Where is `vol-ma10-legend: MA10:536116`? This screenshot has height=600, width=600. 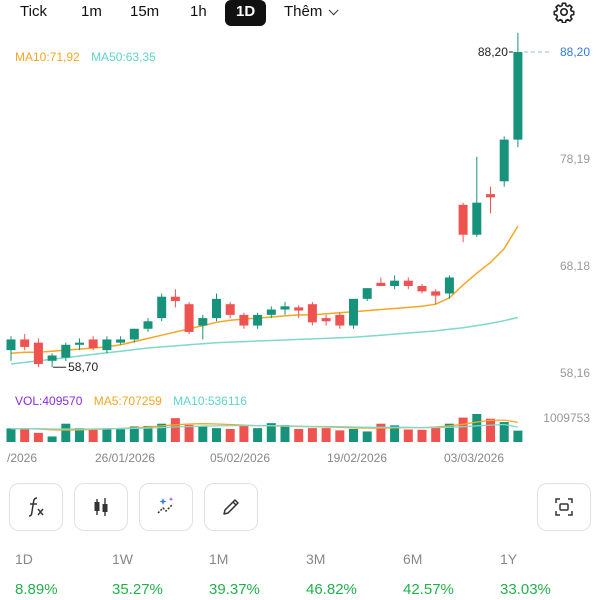 vol-ma10-legend: MA10:536116 is located at coordinates (210, 401).